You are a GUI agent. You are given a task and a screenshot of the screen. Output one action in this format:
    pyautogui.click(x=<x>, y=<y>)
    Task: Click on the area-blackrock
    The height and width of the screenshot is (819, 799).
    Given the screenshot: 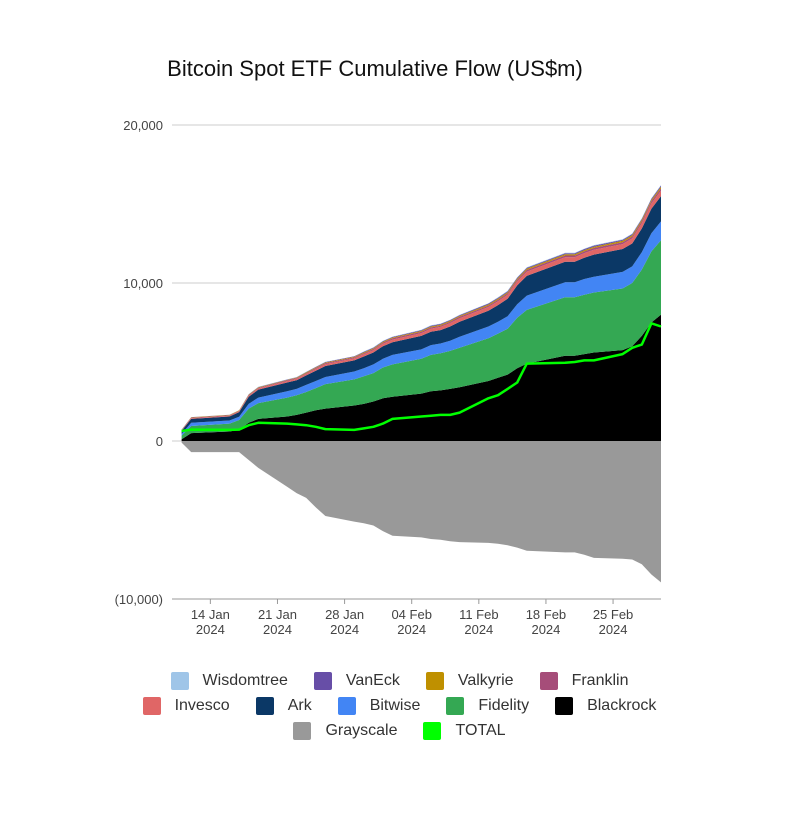 What is the action you would take?
    pyautogui.click(x=421, y=377)
    